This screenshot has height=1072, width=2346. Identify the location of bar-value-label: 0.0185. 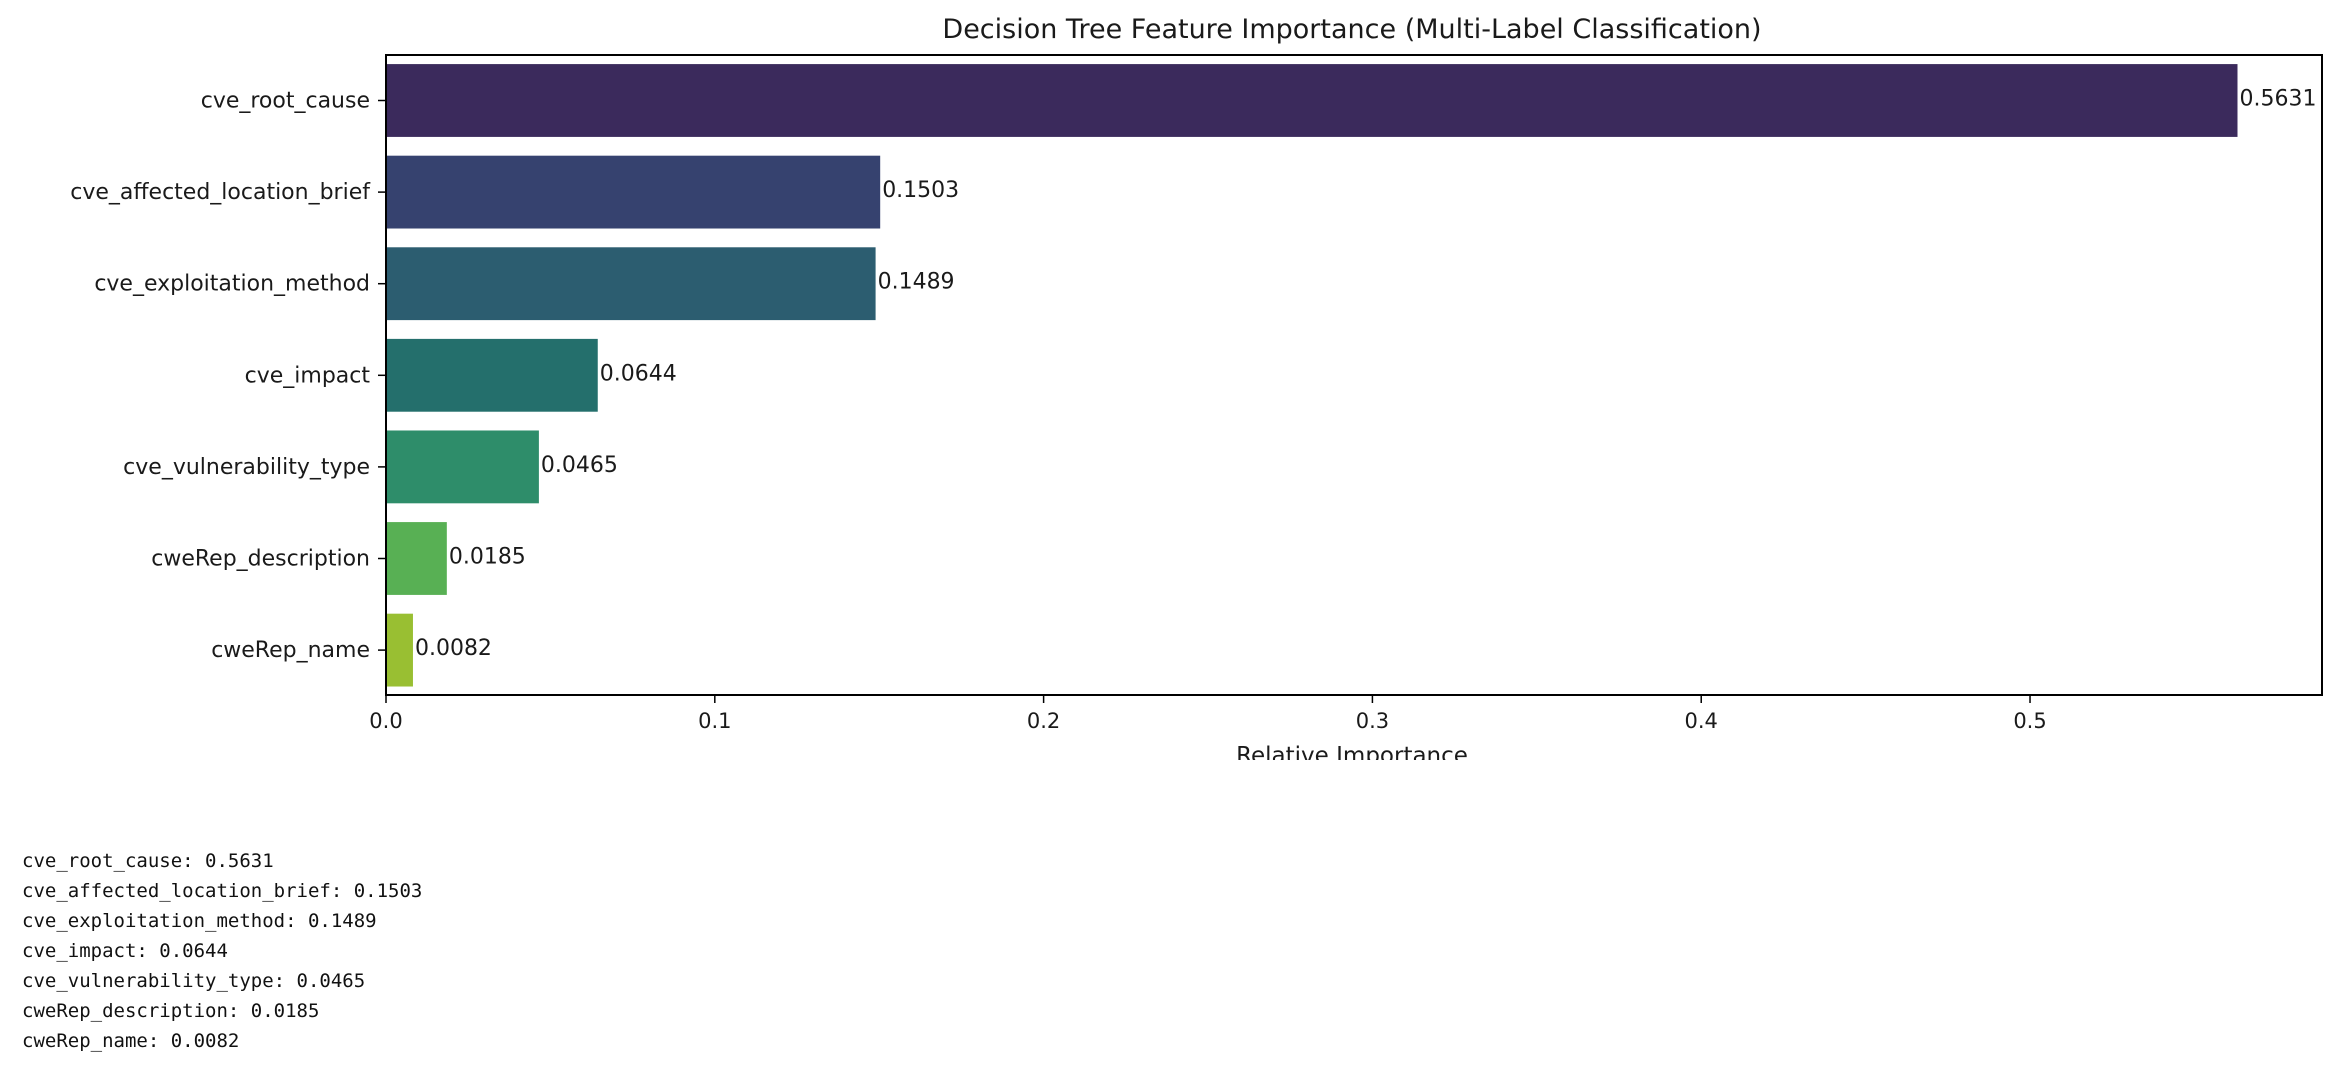
(487, 557).